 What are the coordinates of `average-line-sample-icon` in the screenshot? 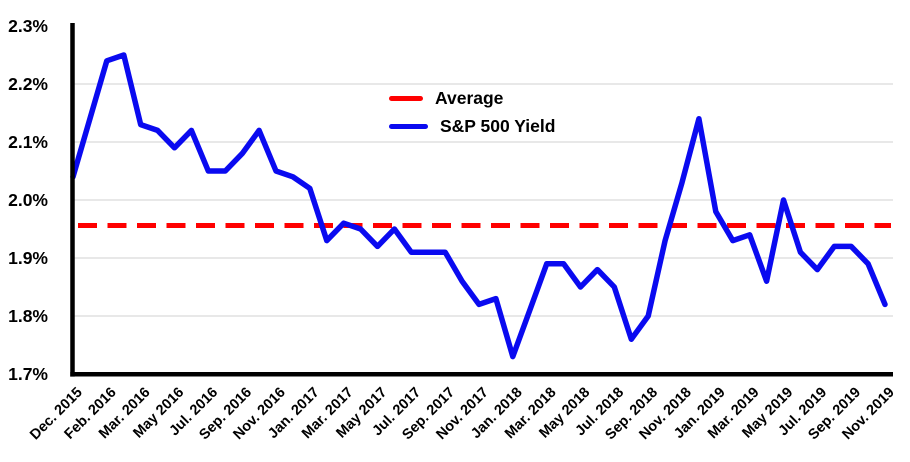 It's located at (406, 98).